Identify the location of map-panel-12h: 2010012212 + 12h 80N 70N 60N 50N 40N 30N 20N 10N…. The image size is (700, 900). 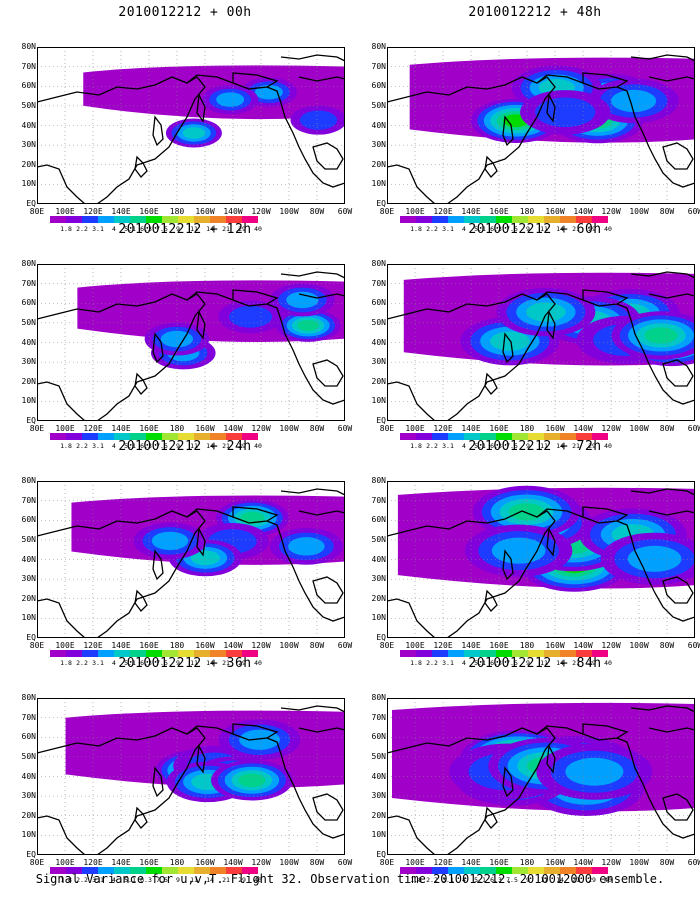
(185, 336).